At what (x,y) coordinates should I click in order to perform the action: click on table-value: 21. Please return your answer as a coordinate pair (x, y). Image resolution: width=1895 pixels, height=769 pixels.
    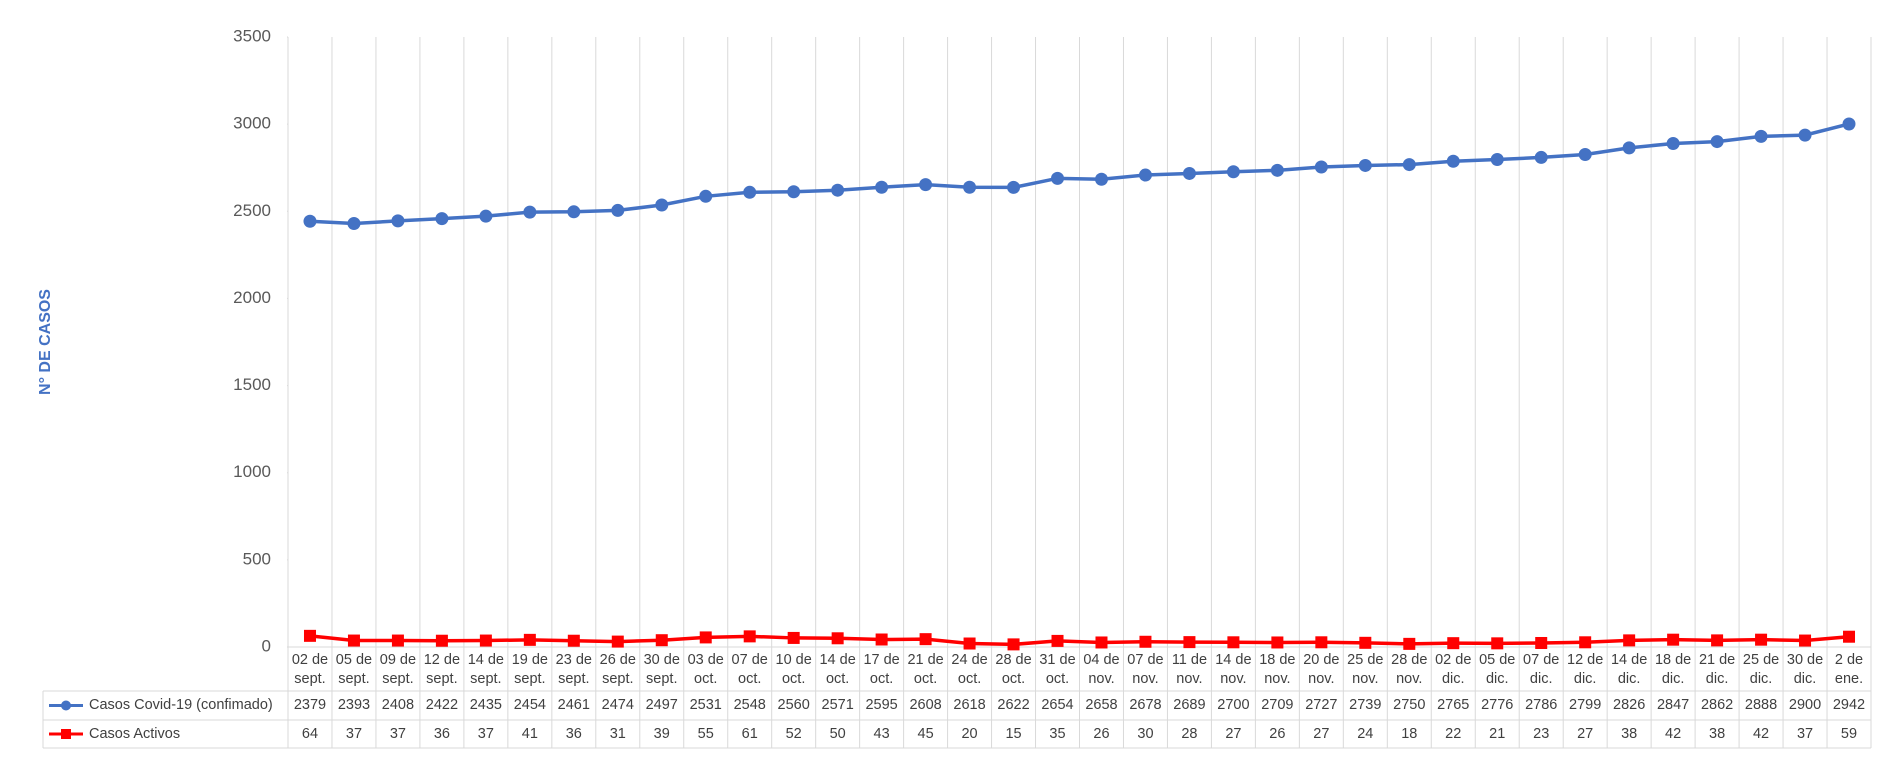
    Looking at the image, I should click on (1497, 733).